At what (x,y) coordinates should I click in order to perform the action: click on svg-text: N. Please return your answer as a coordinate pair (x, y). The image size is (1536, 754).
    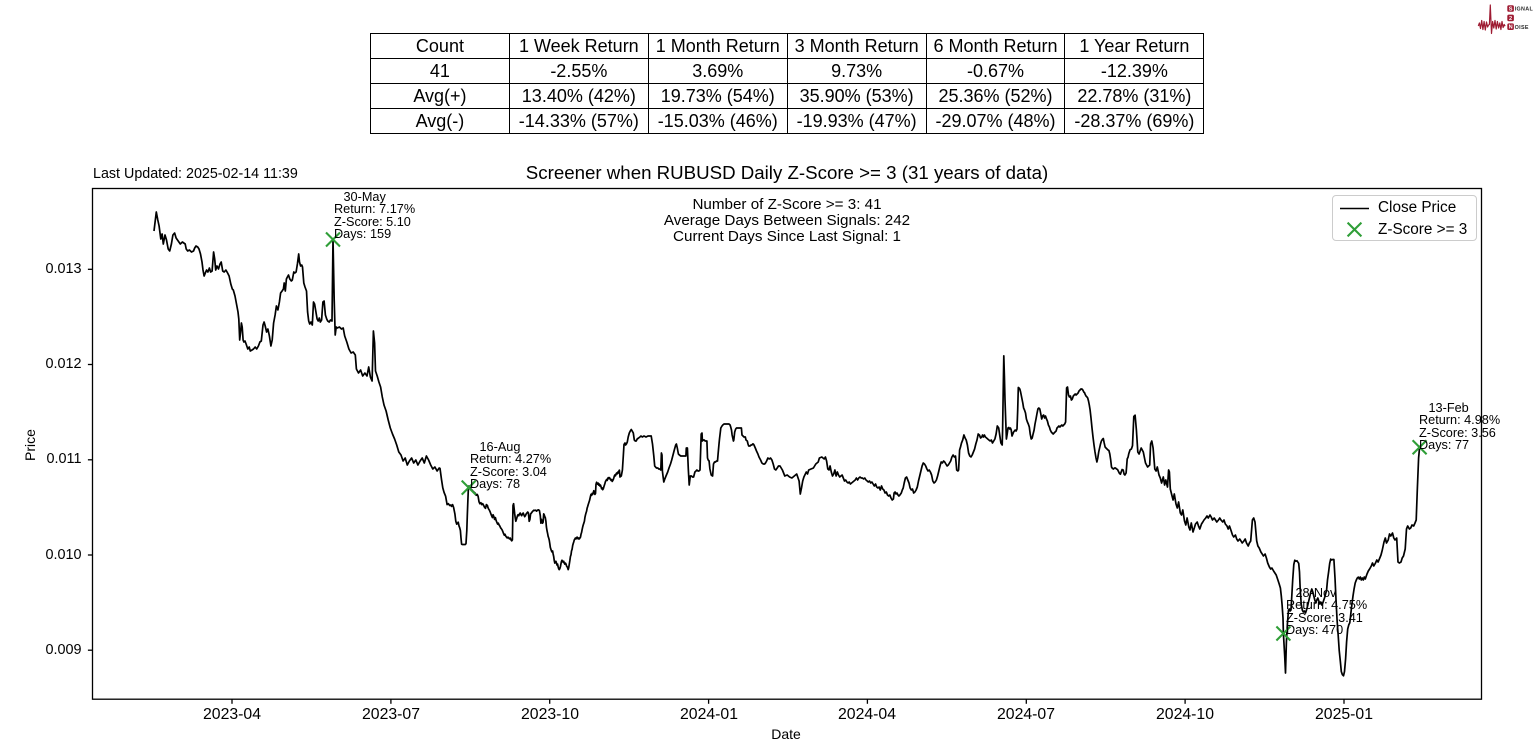
    Looking at the image, I should click on (1511, 28).